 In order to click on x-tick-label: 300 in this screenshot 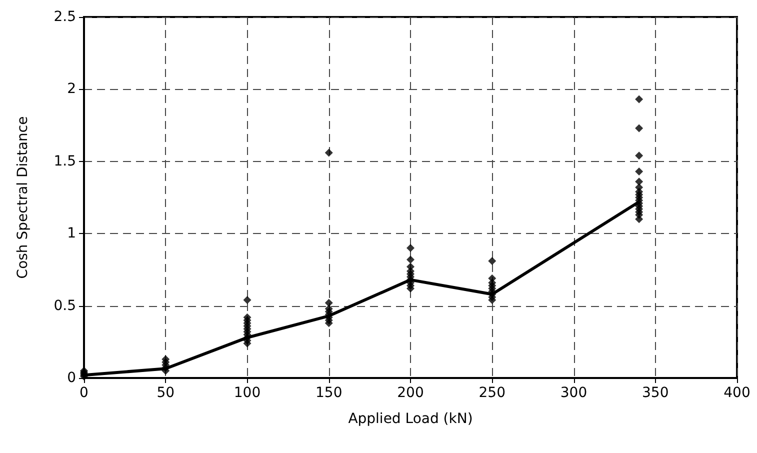, I will do `click(574, 393)`.